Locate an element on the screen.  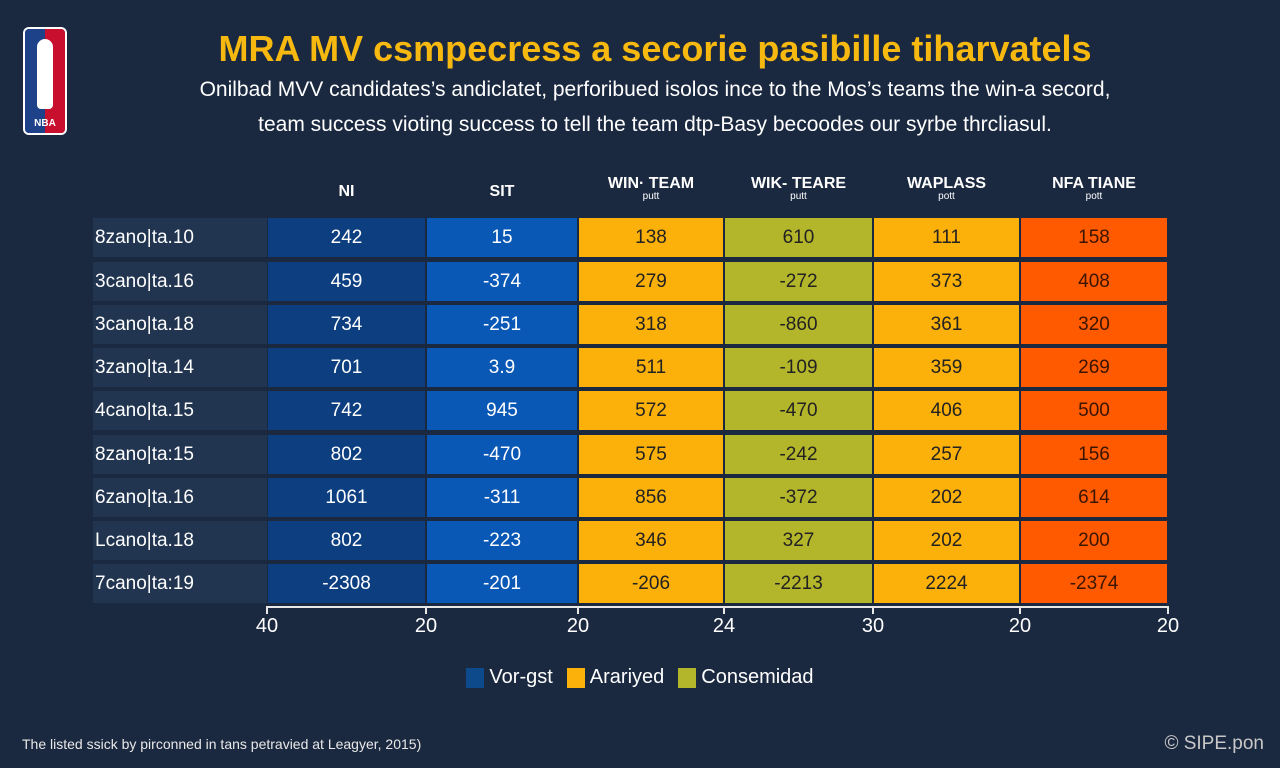
table-cell: 575 is located at coordinates (651, 454).